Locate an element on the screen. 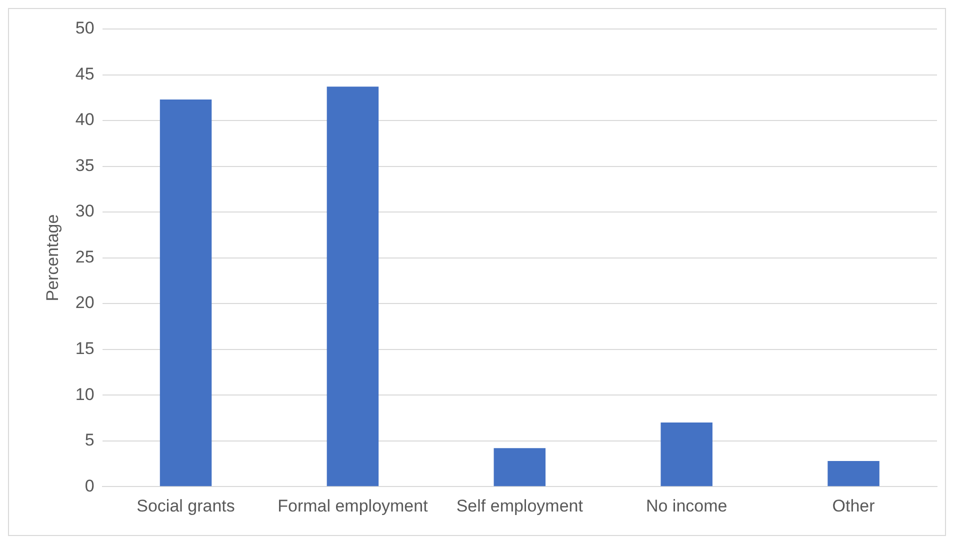  y-tick-label: 25 is located at coordinates (84, 256).